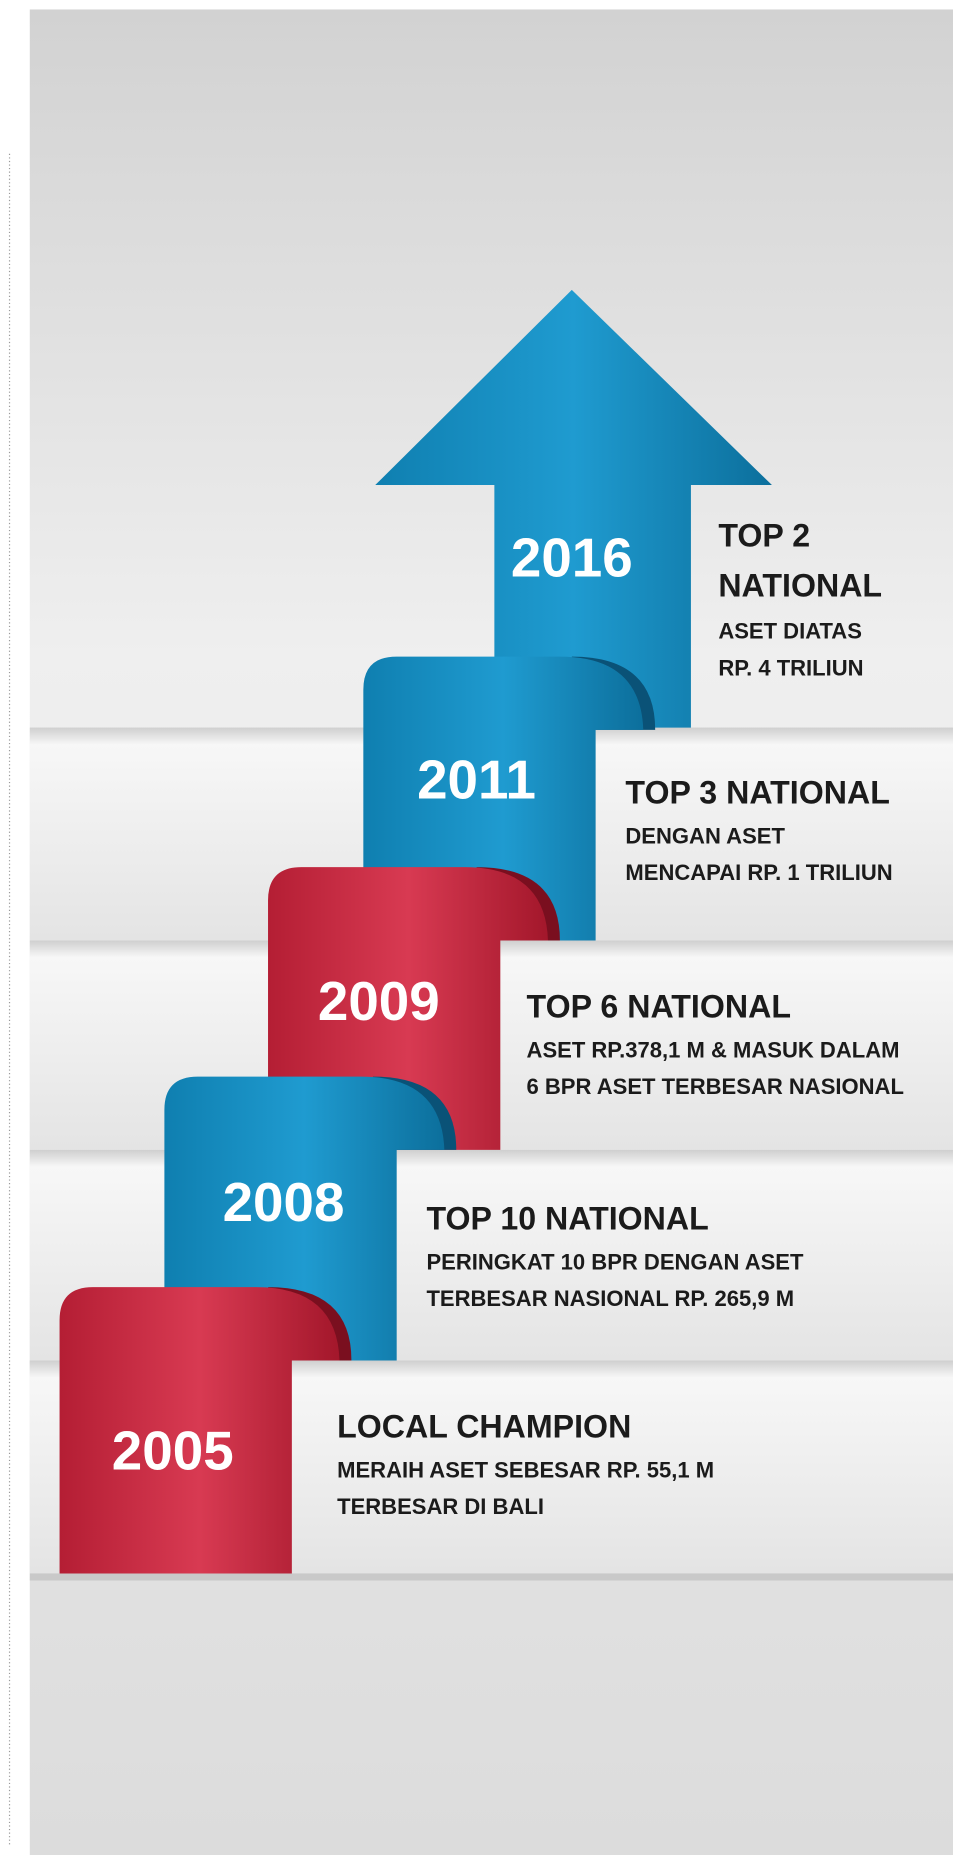 The image size is (953, 1855). I want to click on milestone-description: PERINGKAT 10 BPR DENGAN ASET, so click(615, 1261).